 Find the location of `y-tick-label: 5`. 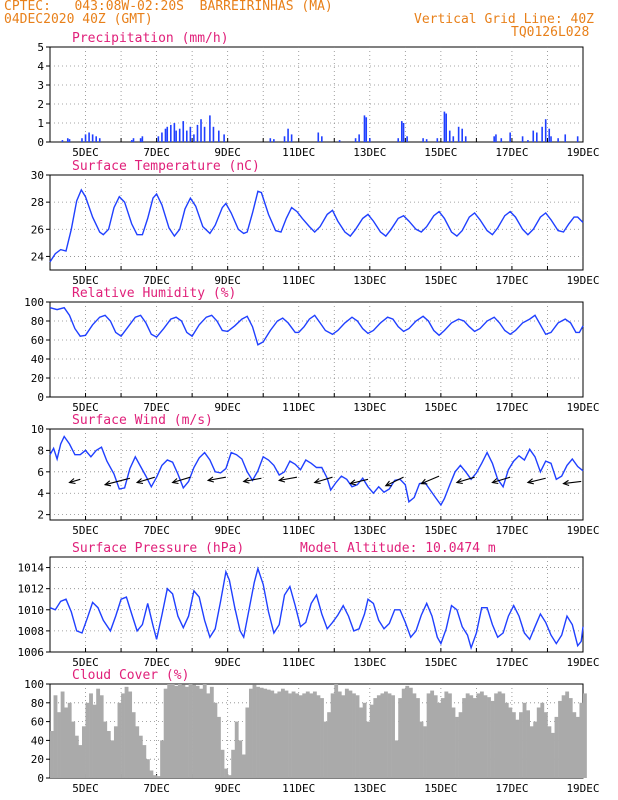

y-tick-label: 5 is located at coordinates (40, 47).